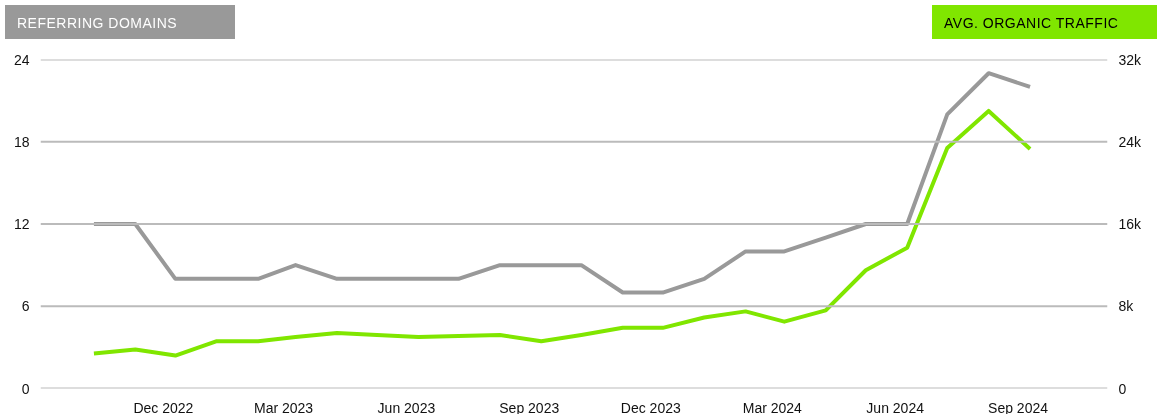 This screenshot has width=1157, height=414. Describe the element at coordinates (25, 306) in the screenshot. I see `y-tick-label: 6` at that location.